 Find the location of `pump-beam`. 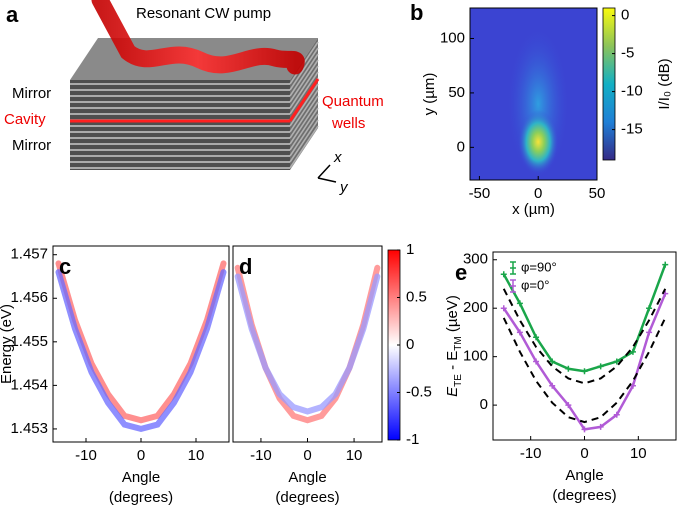

pump-beam is located at coordinates (198, 37).